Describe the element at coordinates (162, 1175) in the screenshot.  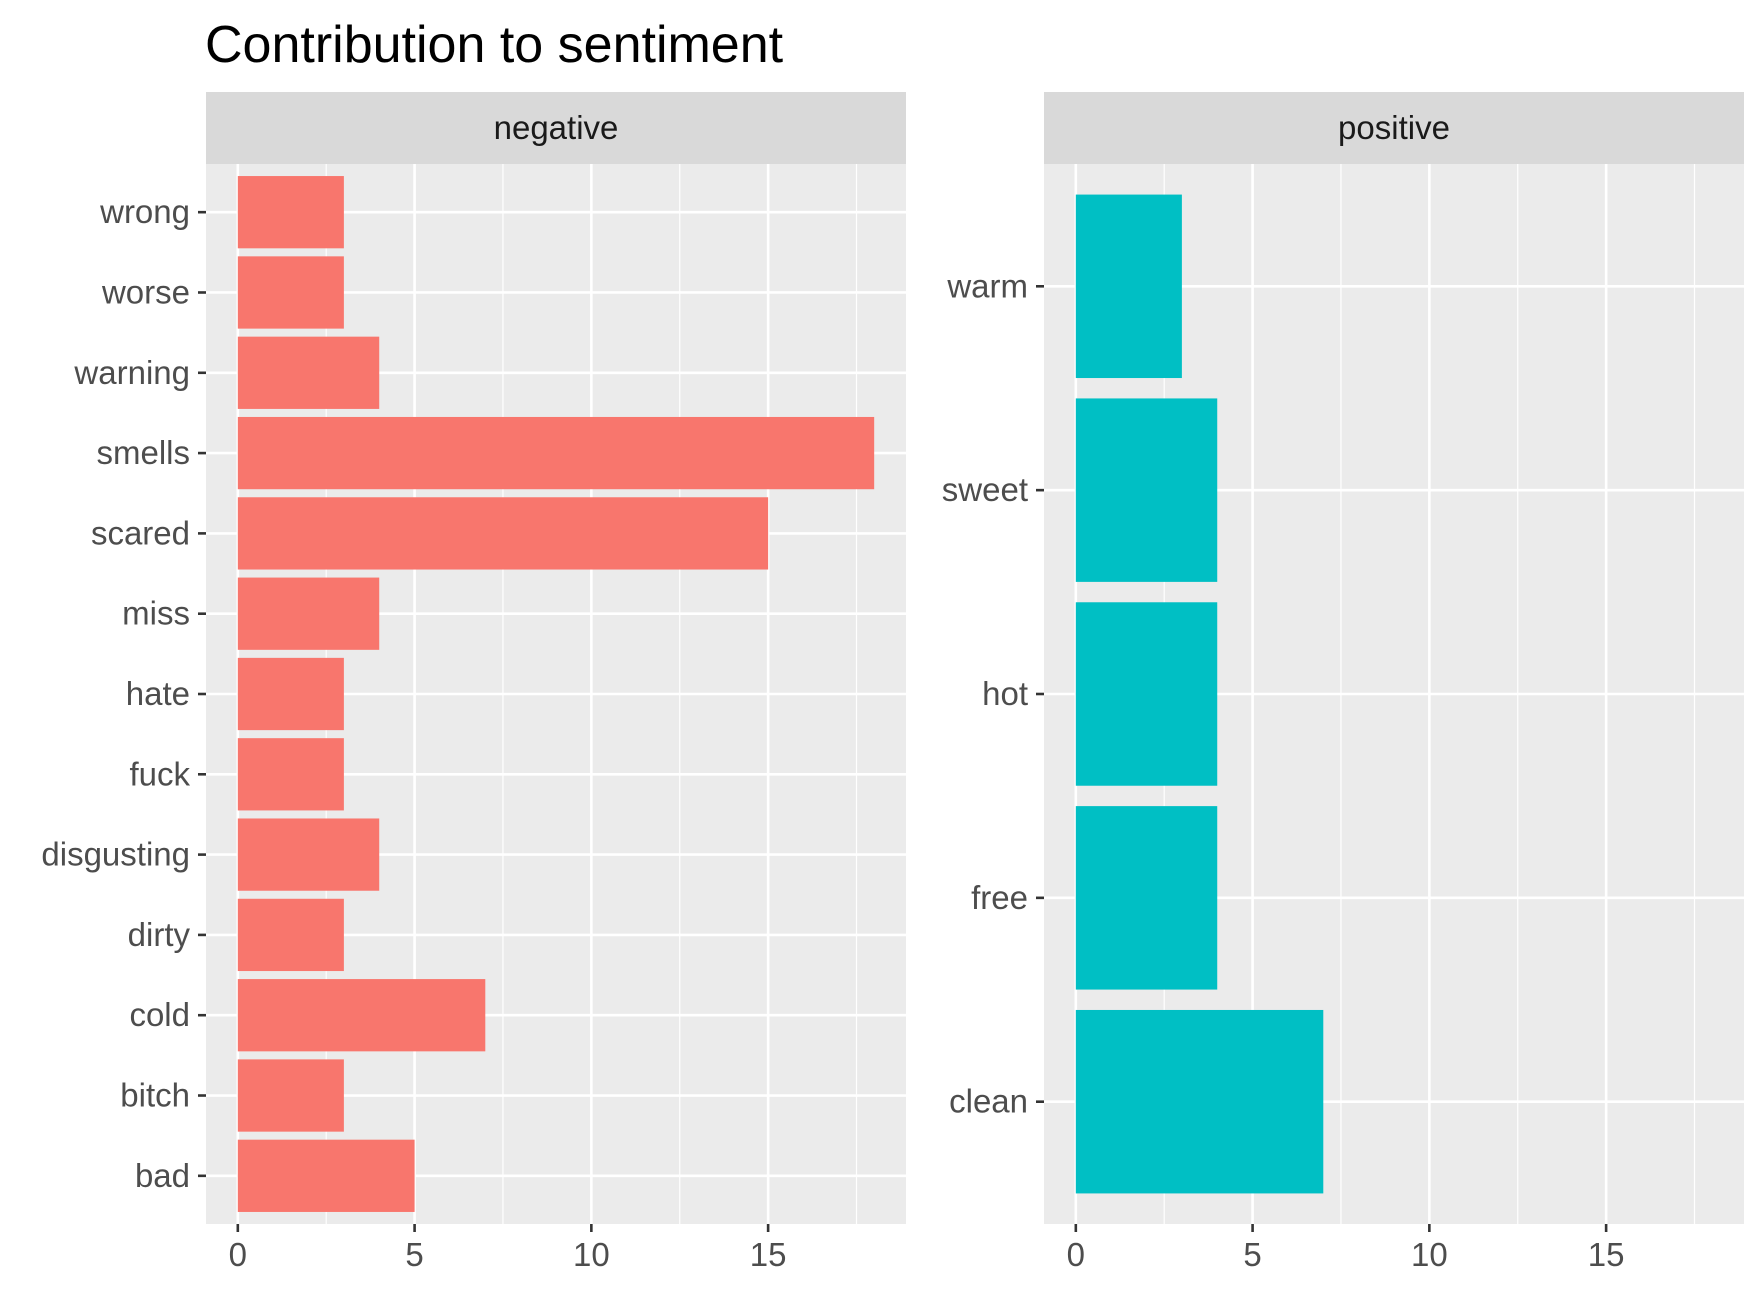
I see `y-tick-label: bad` at that location.